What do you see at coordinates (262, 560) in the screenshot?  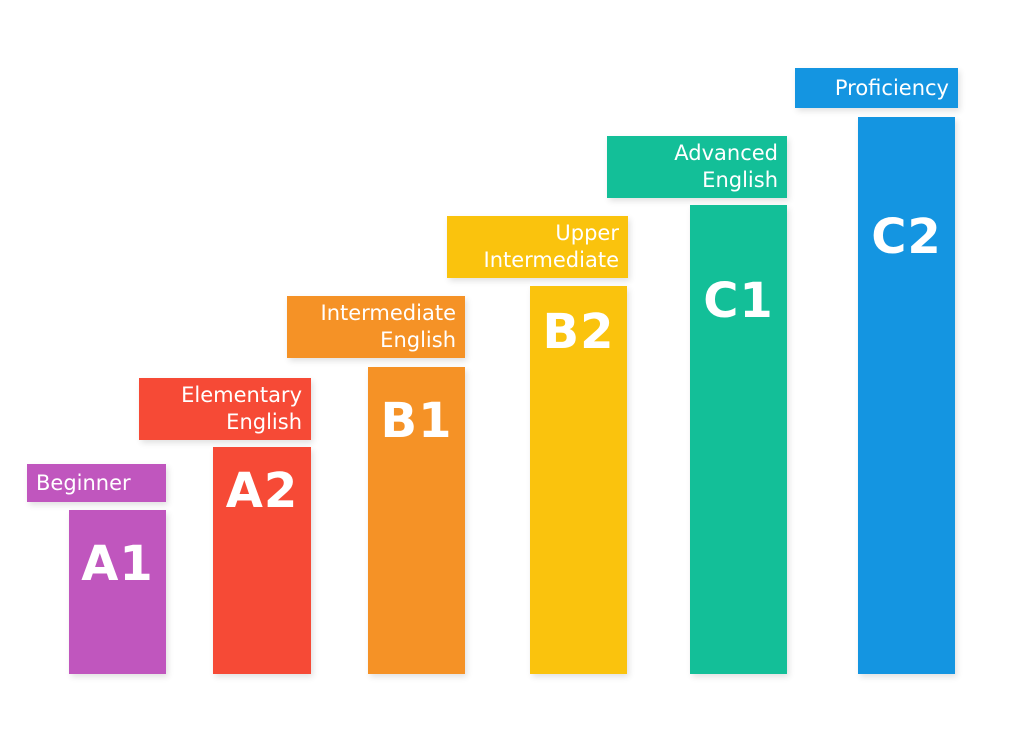 I see `level-bar-a2: A2` at bounding box center [262, 560].